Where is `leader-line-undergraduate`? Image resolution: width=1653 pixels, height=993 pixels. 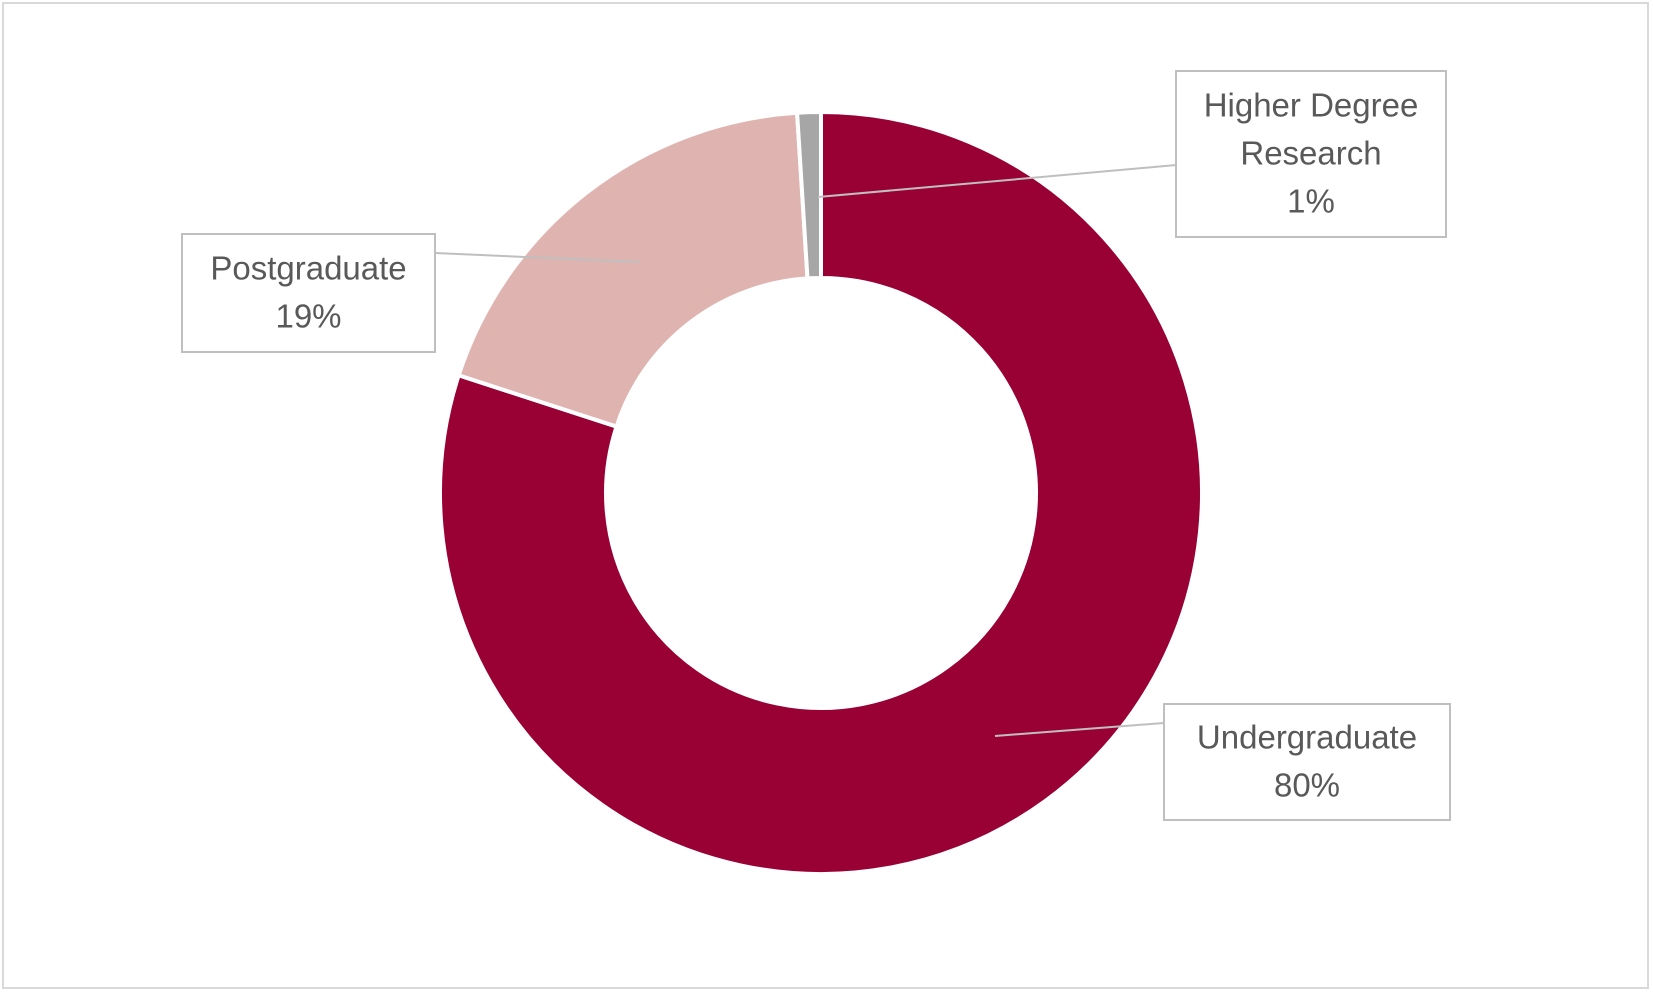
leader-line-undergraduate is located at coordinates (1079, 729).